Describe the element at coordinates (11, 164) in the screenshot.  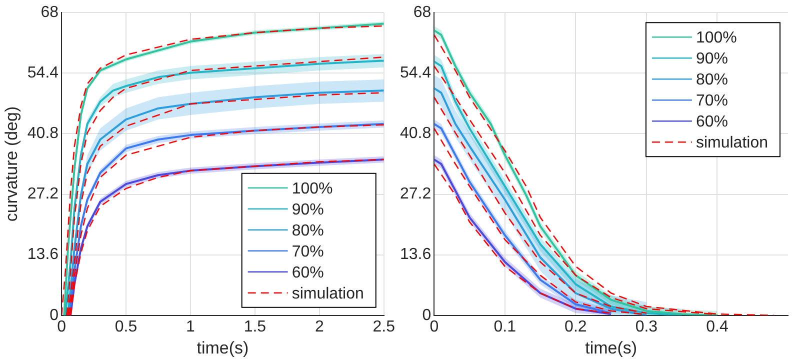
I see `y-axis-title: curvature (deg)` at that location.